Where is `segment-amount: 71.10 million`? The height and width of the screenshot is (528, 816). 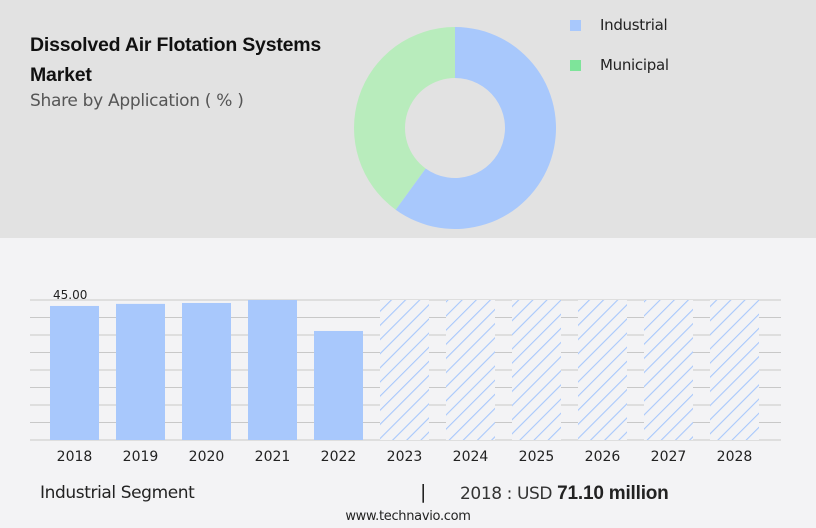 segment-amount: 71.10 million is located at coordinates (613, 493).